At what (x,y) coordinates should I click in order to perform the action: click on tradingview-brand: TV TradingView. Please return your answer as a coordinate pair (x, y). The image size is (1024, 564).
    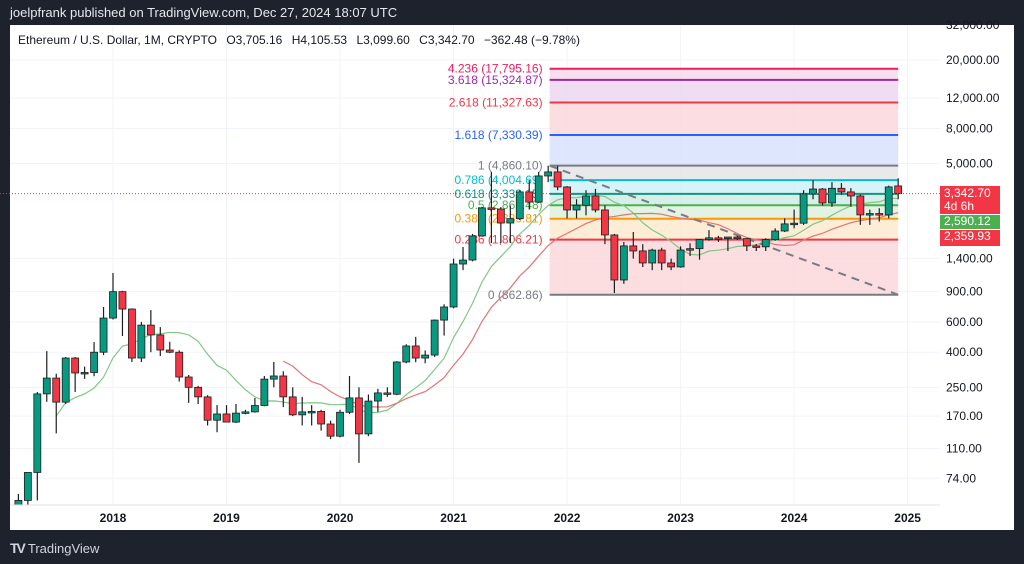
    Looking at the image, I should click on (54, 548).